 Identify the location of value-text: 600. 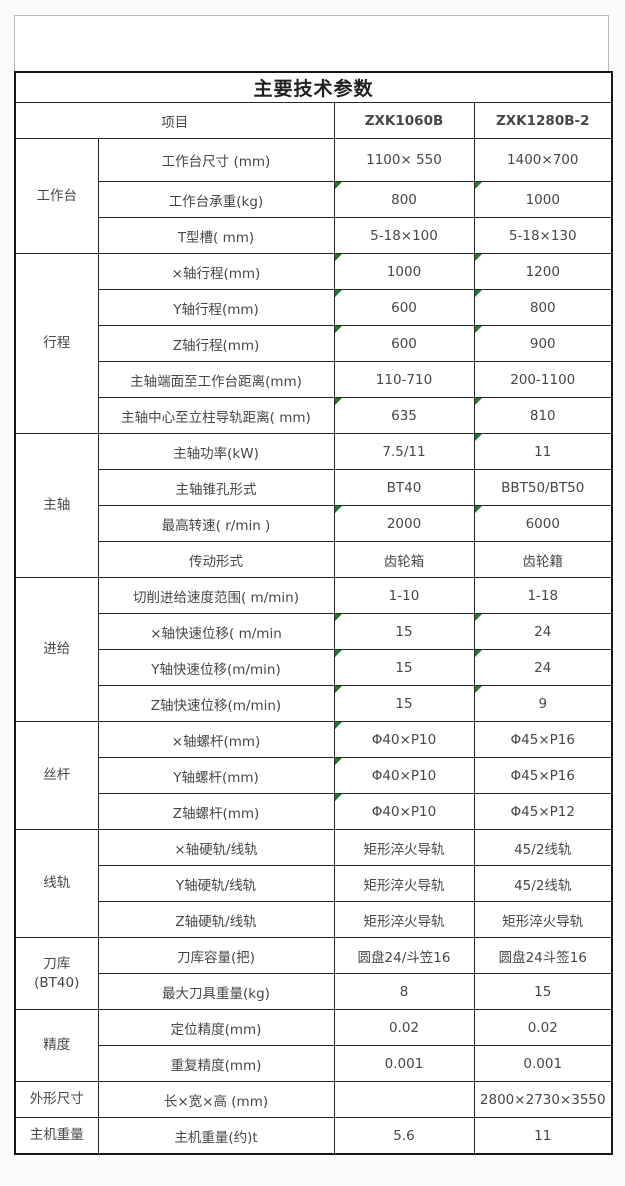
(404, 307).